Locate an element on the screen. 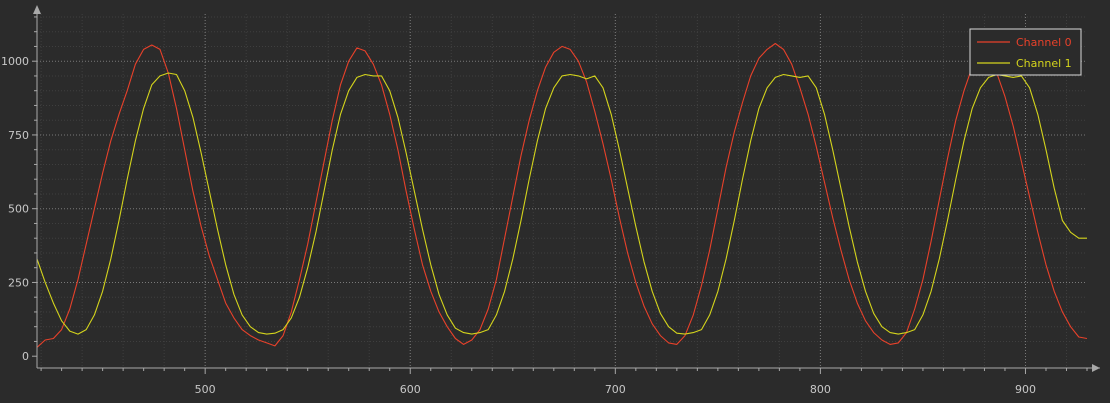 The width and height of the screenshot is (1110, 403). y-tick-label: 500 is located at coordinates (18, 209).